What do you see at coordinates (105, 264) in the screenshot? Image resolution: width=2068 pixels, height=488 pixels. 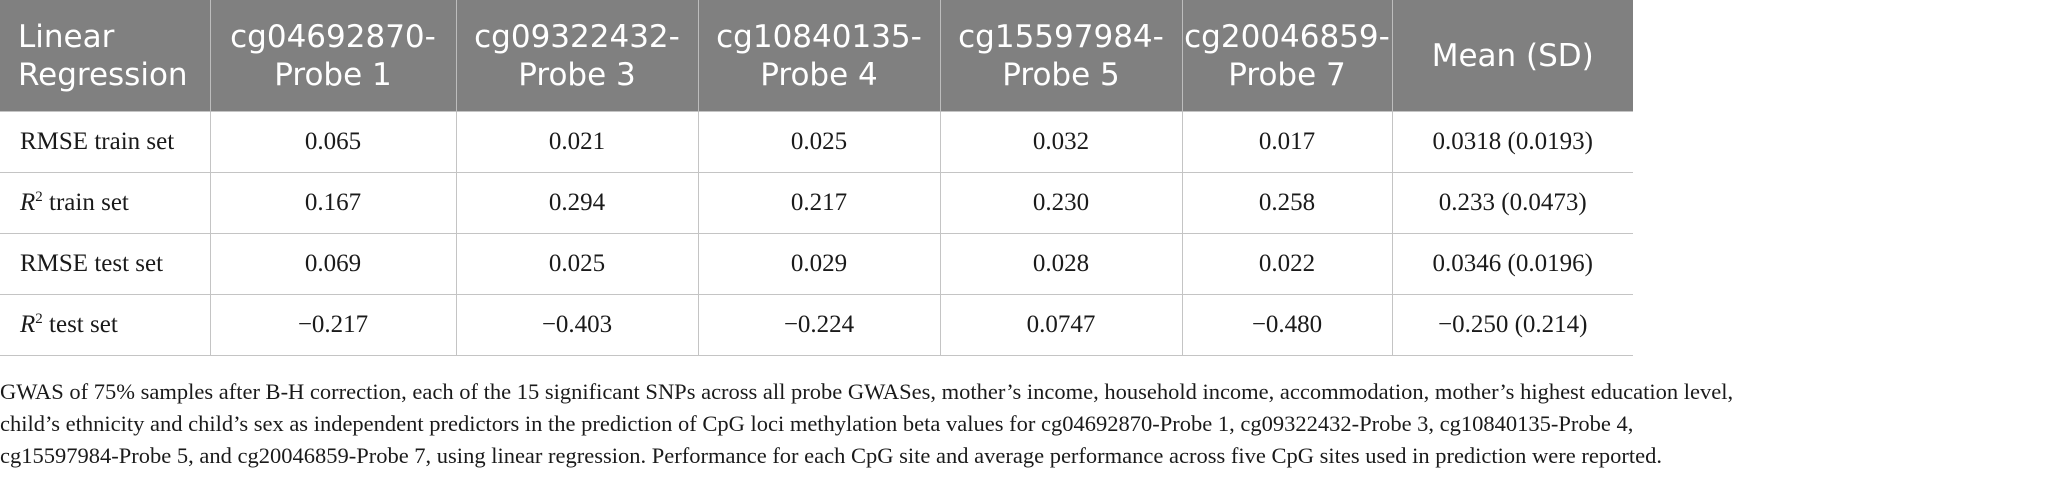 I see `row-label: RMSE test set` at bounding box center [105, 264].